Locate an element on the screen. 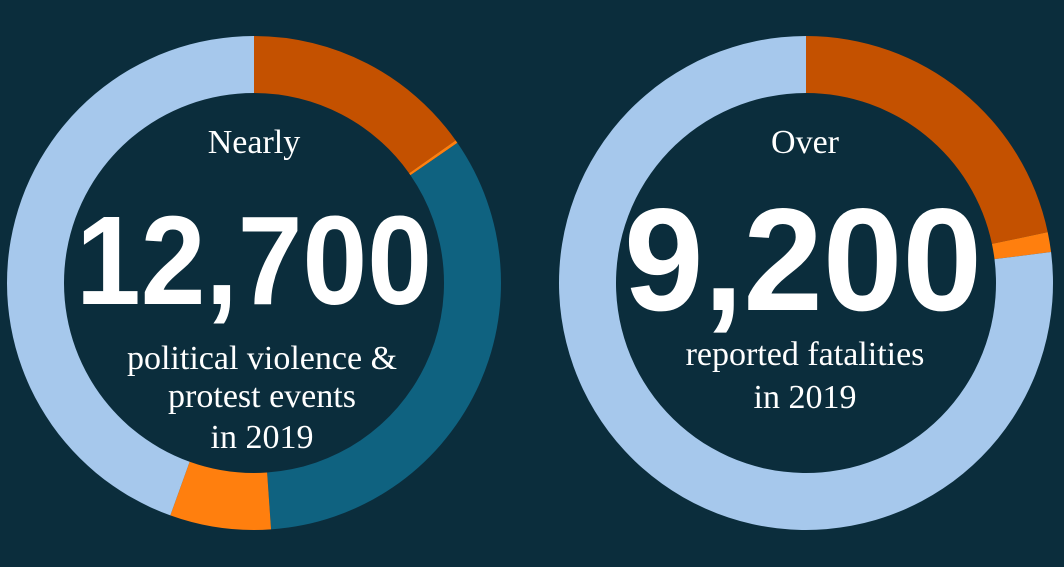 This screenshot has width=1064, height=567. events-caption-line-1: political violence & is located at coordinates (262, 358).